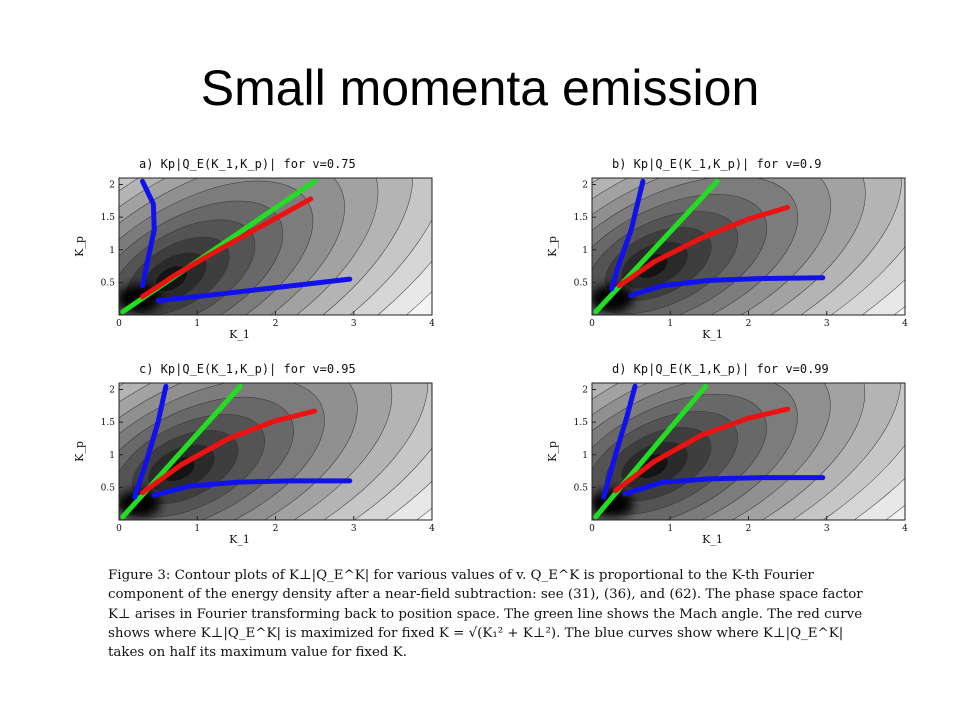  I want to click on panel-title: a) Kp|Q_E(K_1,K_p)| for v=0.75, so click(247, 164).